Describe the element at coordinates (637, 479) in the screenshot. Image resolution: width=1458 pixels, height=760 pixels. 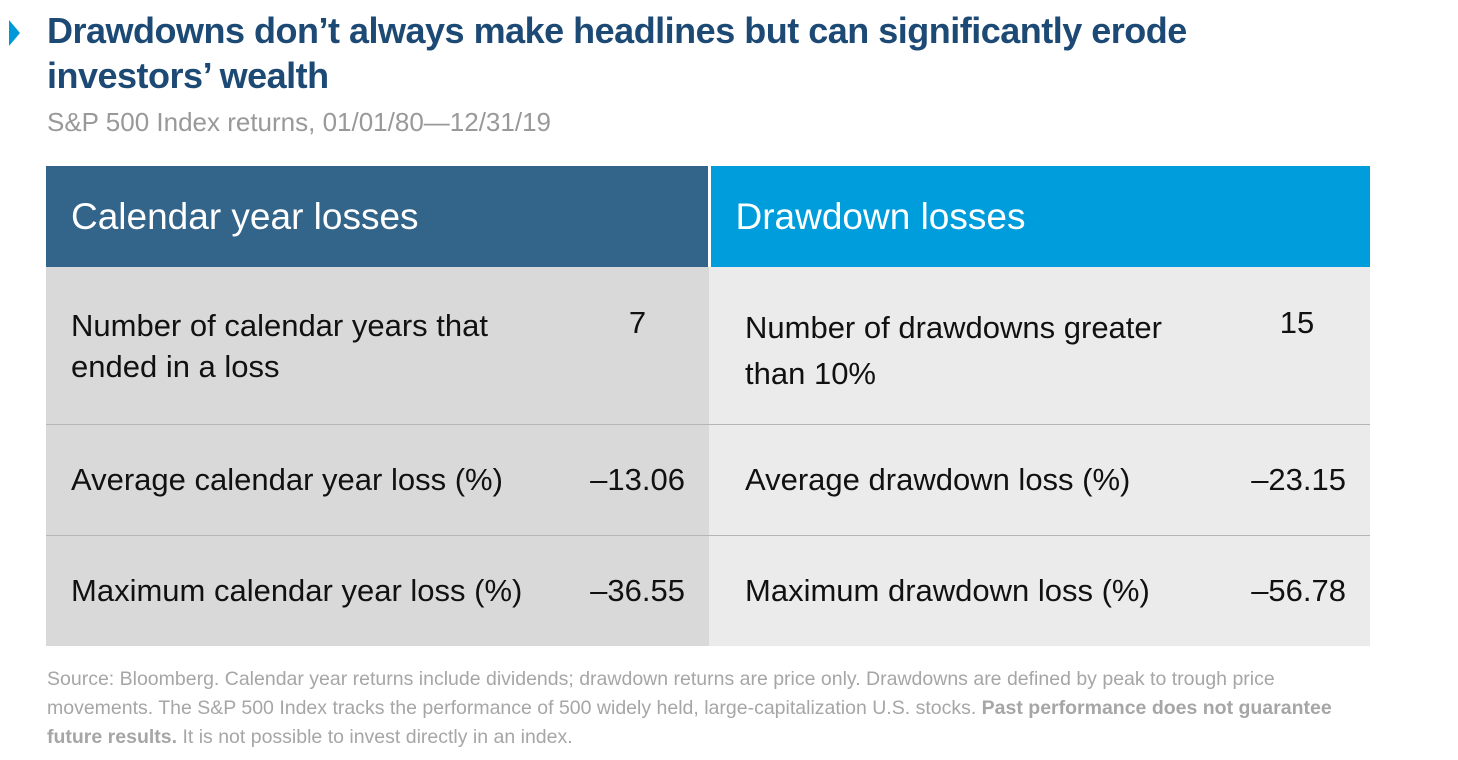
I see `average-calendar-year-loss-value: –13.06` at that location.